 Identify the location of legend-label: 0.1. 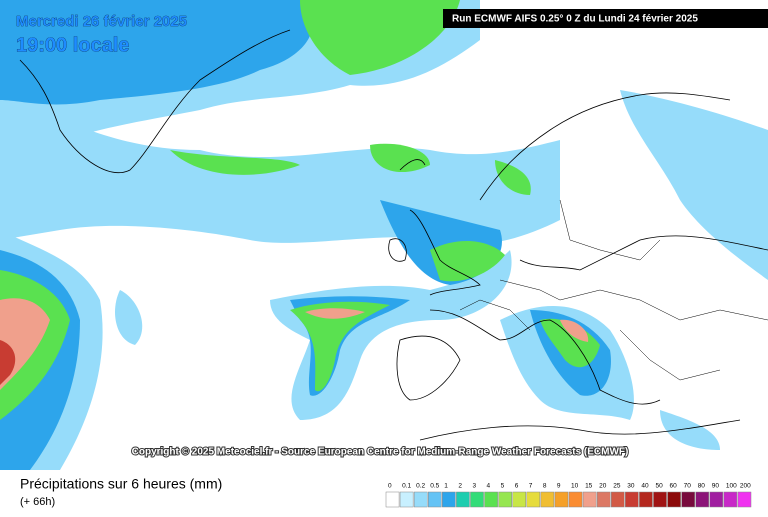
(406, 486).